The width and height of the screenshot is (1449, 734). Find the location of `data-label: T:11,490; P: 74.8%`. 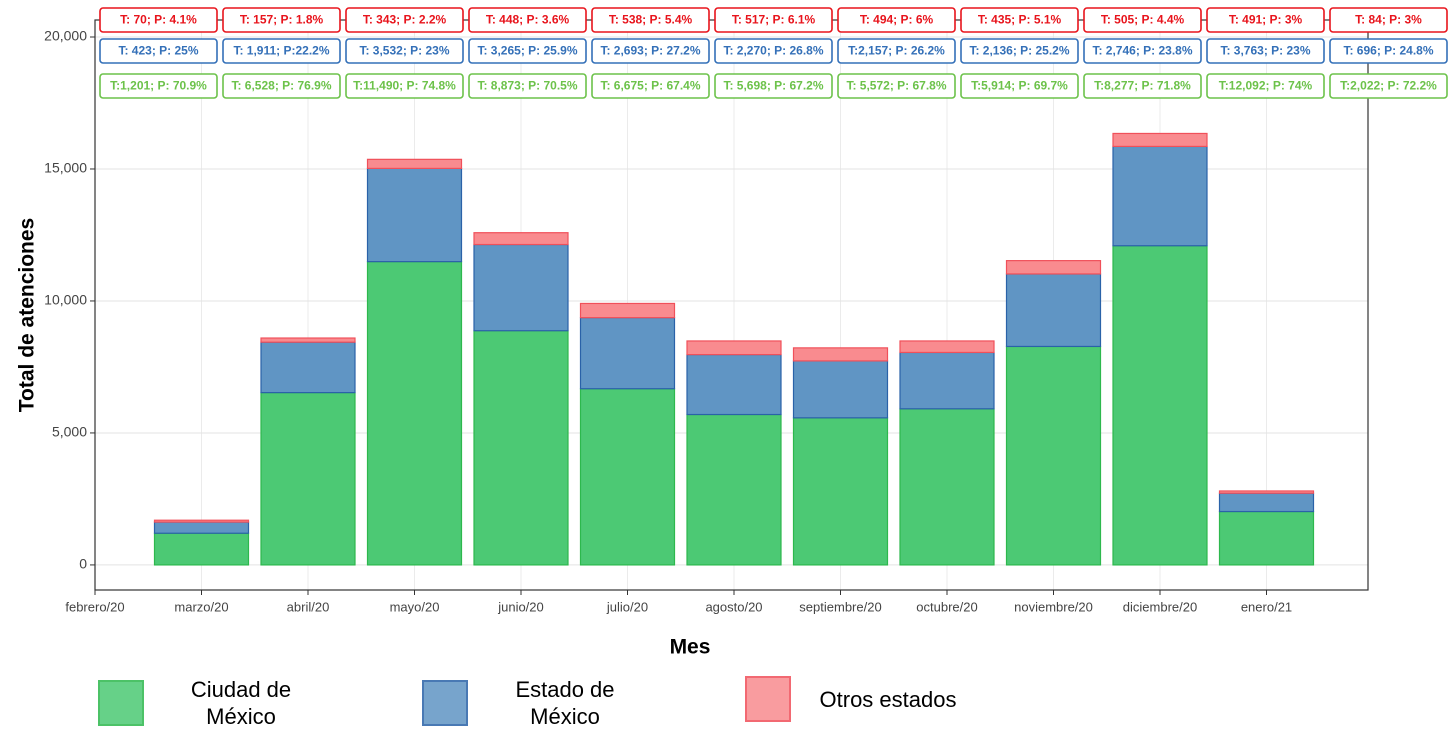

data-label: T:11,490; P: 74.8% is located at coordinates (404, 86).